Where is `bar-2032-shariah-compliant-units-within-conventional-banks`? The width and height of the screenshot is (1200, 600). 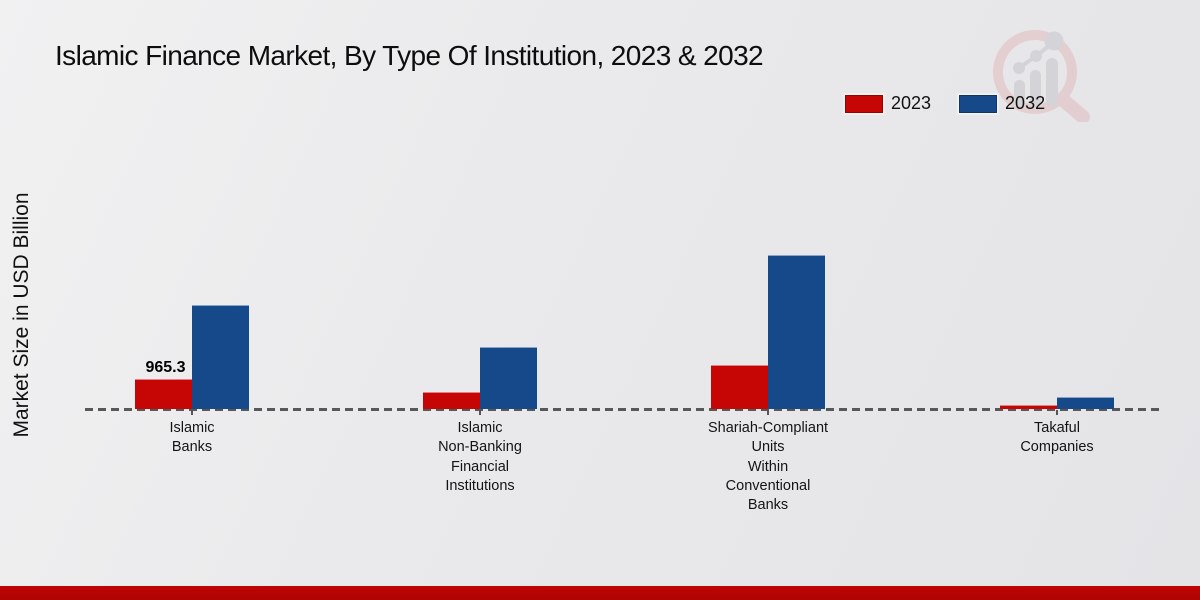
bar-2032-shariah-compliant-units-within-conventional-banks is located at coordinates (796, 331).